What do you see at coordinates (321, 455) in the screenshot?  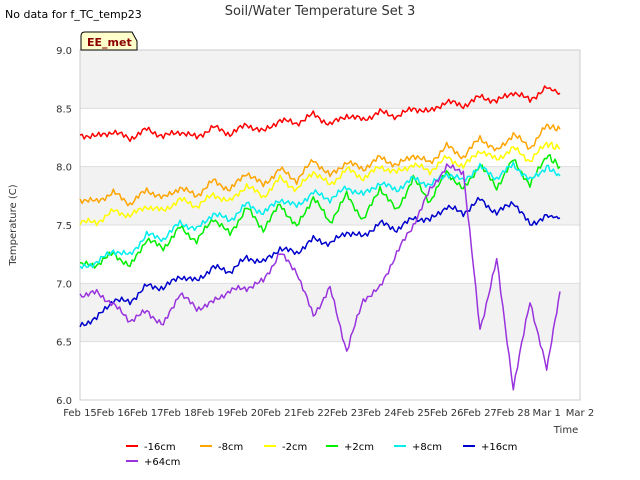 I see `legend: -16cm -8cm -2cm +2cm +8cm +16cm +64cm` at bounding box center [321, 455].